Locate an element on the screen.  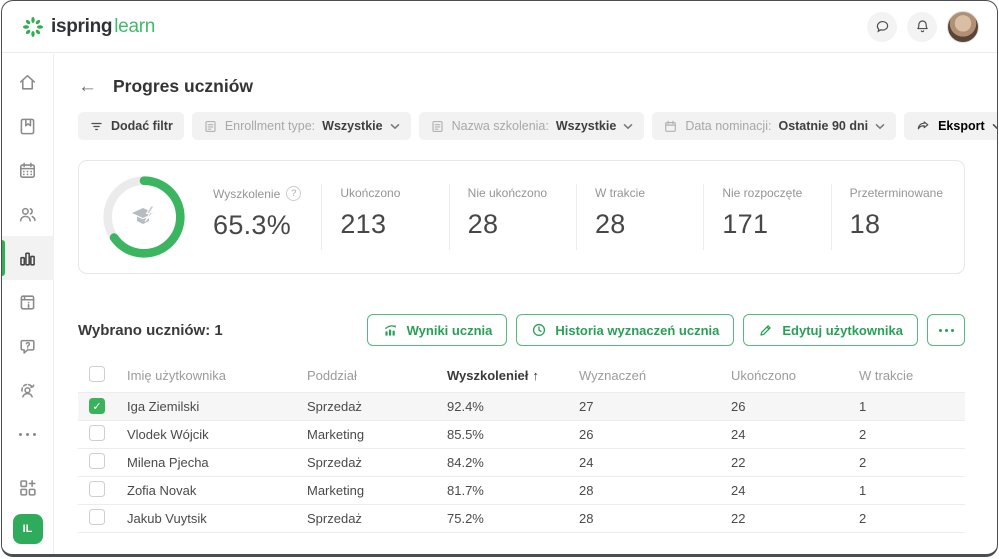
cell-trained: 81.7% is located at coordinates (502, 489).